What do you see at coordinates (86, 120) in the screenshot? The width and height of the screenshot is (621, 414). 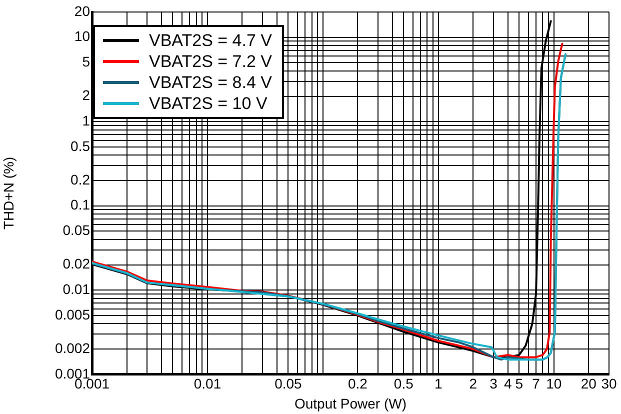 I see `y-tick-label: 1` at bounding box center [86, 120].